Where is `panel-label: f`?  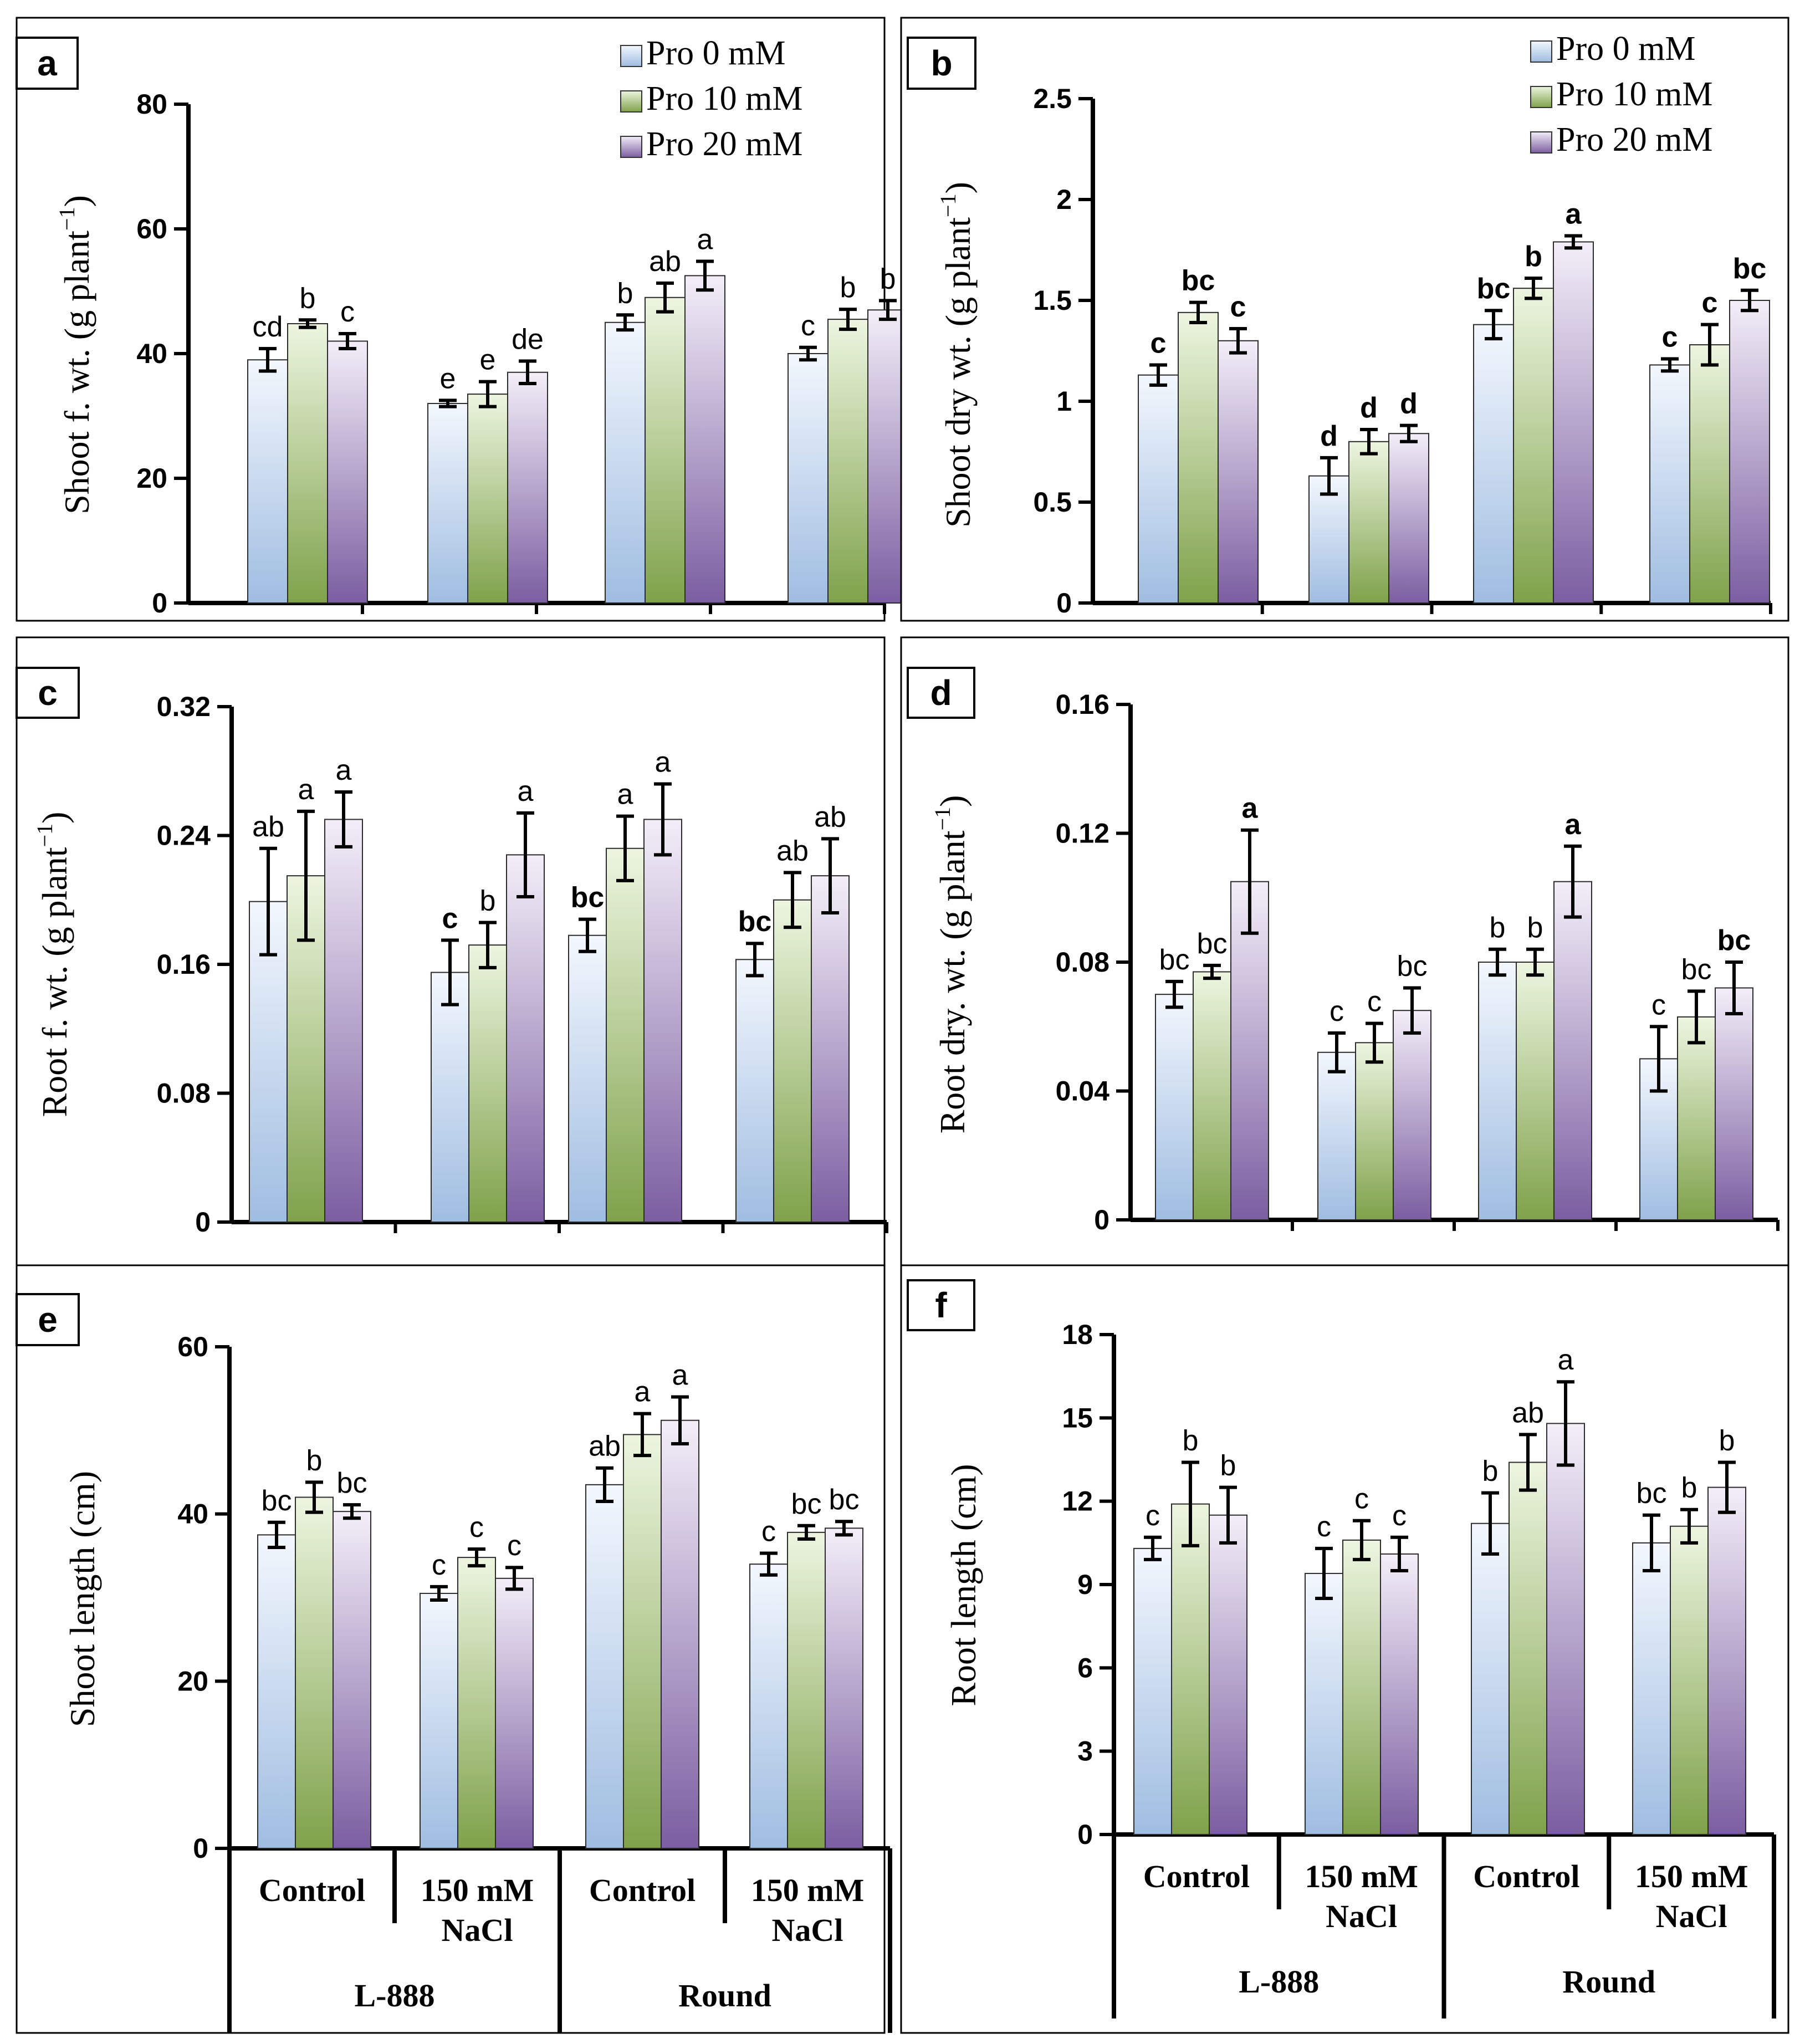
panel-label: f is located at coordinates (941, 1305).